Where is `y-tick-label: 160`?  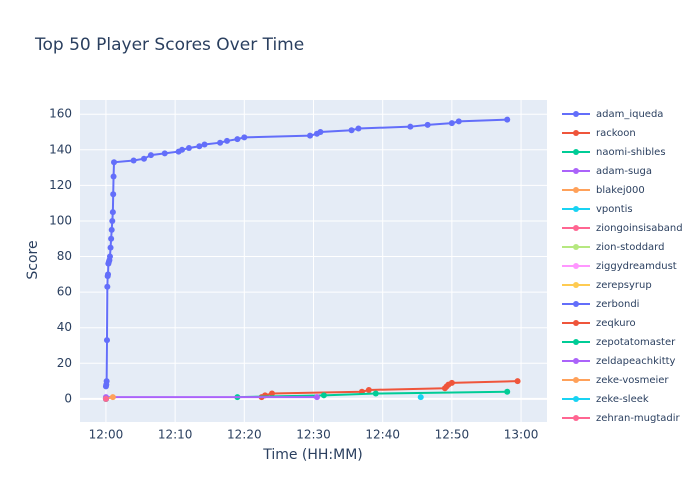 y-tick-label: 160 is located at coordinates (60, 114).